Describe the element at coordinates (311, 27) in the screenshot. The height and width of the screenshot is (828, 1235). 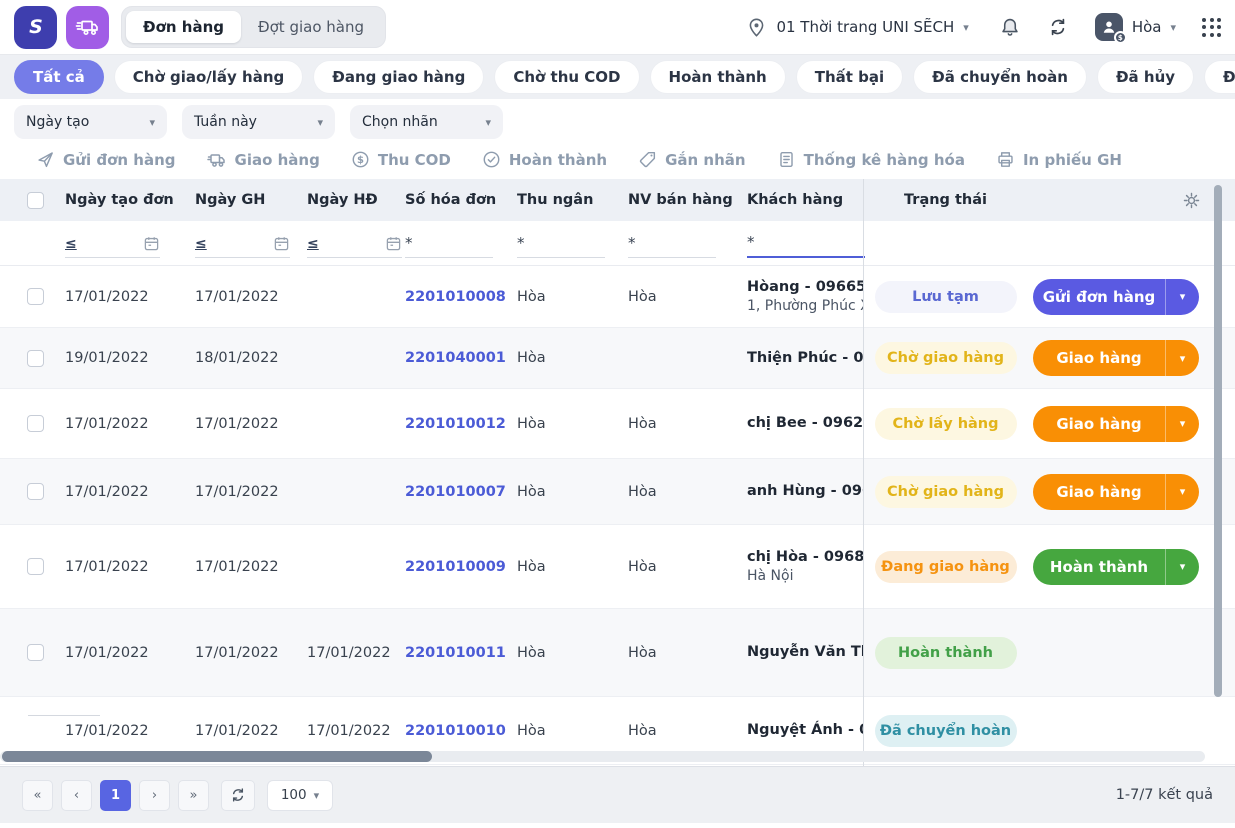
I see `tab-dot-giao-hang: Đợt giao hàng` at that location.